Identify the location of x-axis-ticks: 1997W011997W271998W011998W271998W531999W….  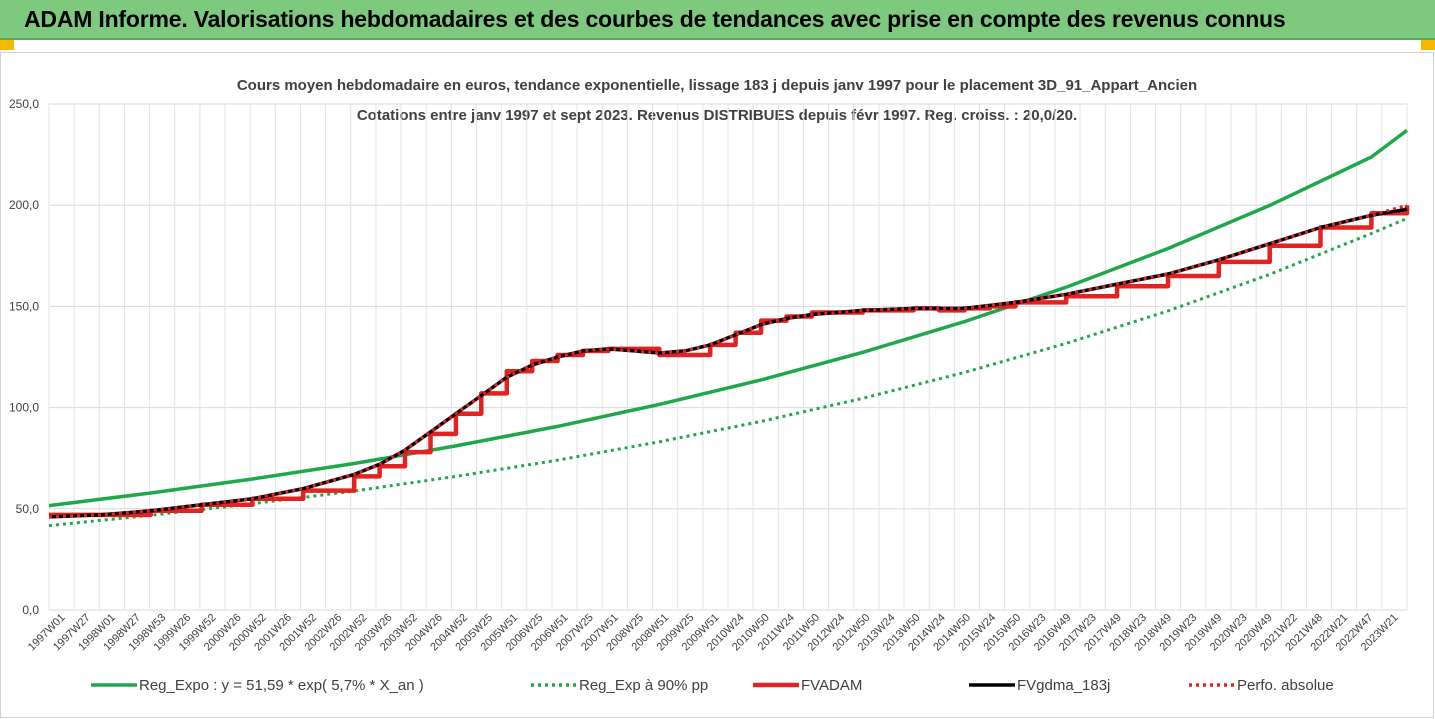
(713, 633).